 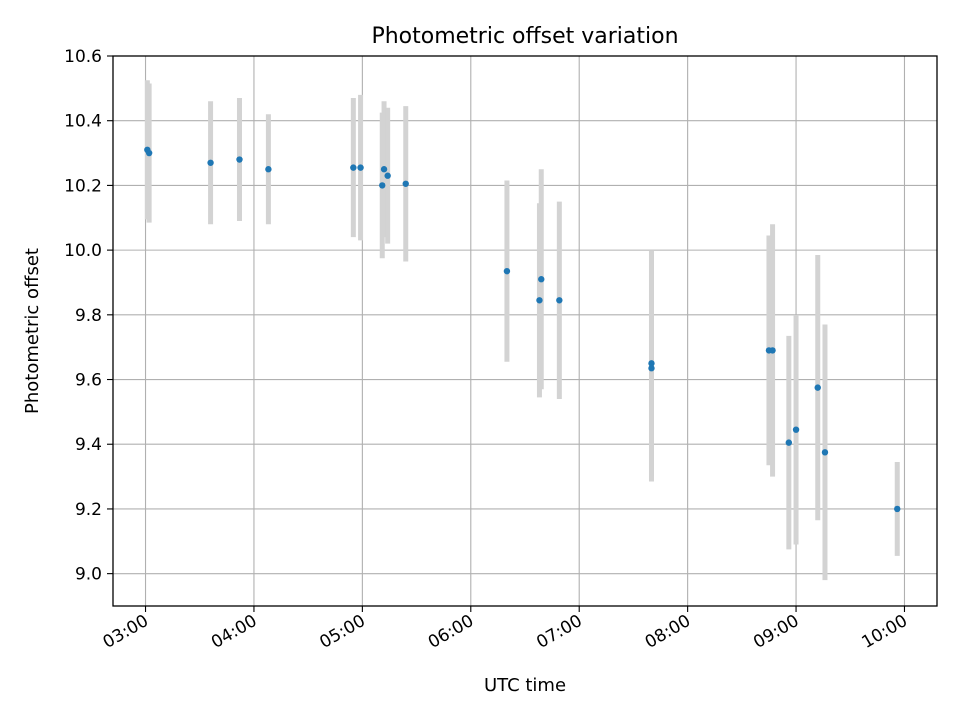 What do you see at coordinates (88, 381) in the screenshot?
I see `y-tick-label: 9.6` at bounding box center [88, 381].